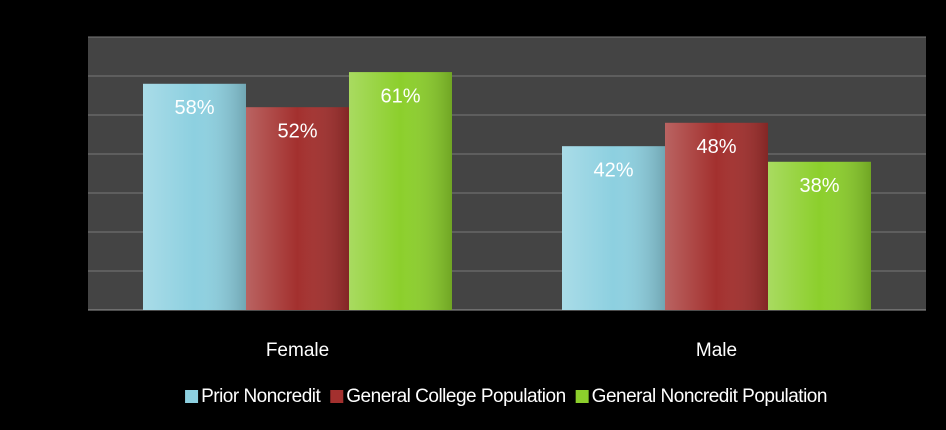 This screenshot has height=430, width=946. I want to click on value-label: 61%, so click(400, 96).